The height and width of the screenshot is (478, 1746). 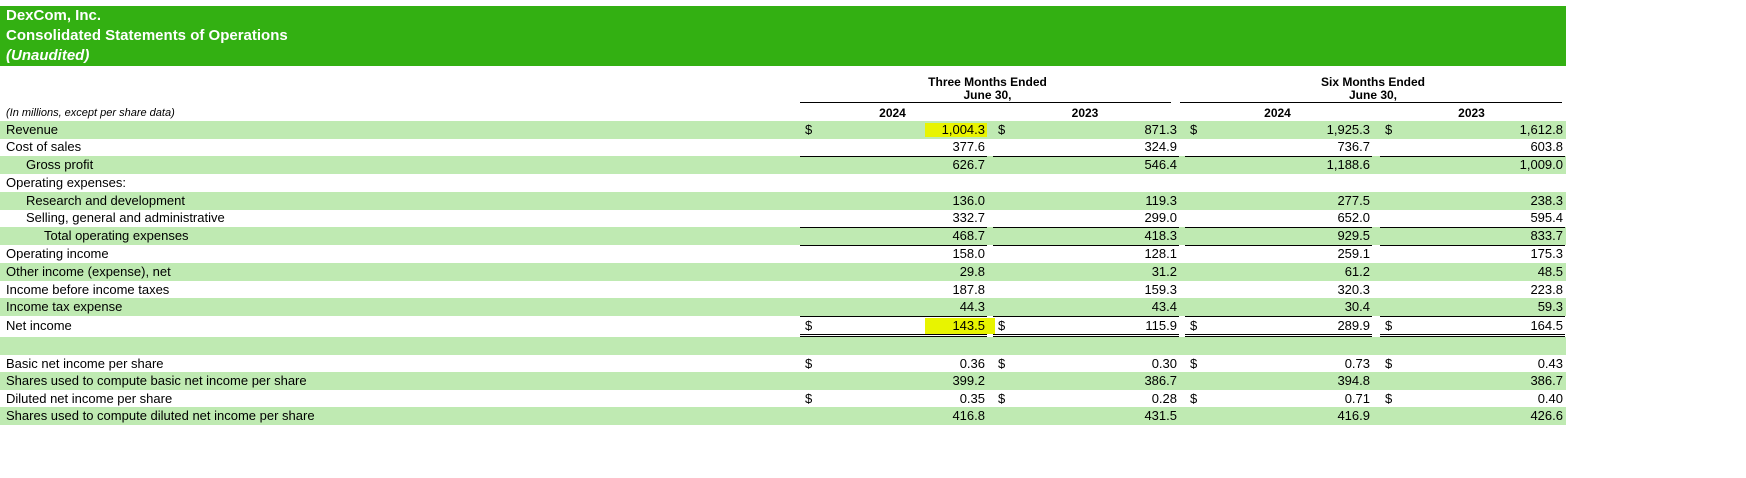 I want to click on row-label: Net income, so click(x=39, y=325).